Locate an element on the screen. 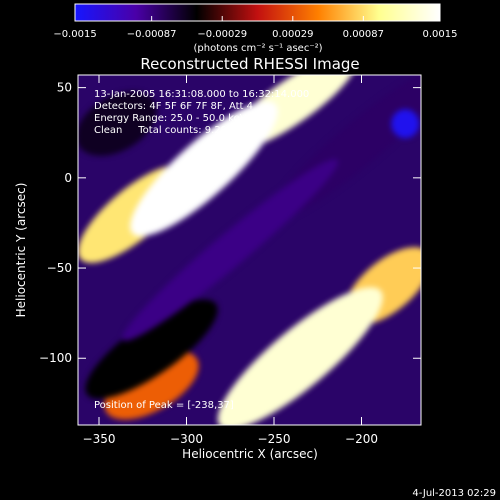 The image size is (500, 500). y-axis-label: Heliocentric Y (arcsec) is located at coordinates (21, 250).